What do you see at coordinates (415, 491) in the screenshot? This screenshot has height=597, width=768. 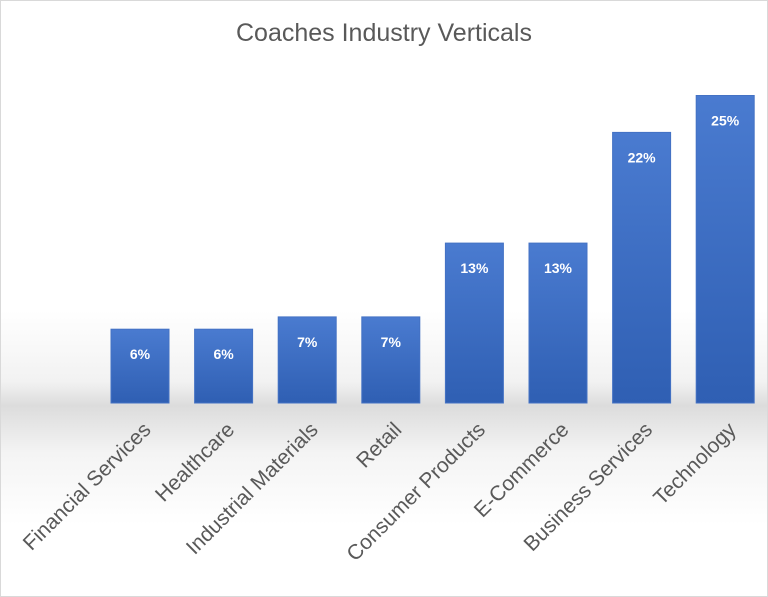 I see `category-label: Consumer Products` at bounding box center [415, 491].